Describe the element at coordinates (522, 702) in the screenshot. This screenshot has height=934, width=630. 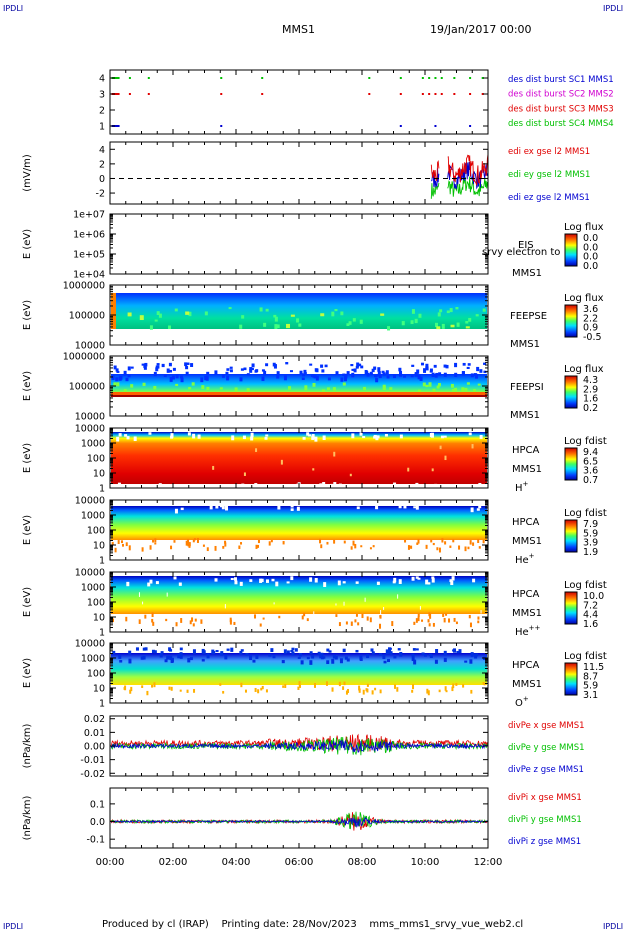
I see `species-label: O+` at that location.